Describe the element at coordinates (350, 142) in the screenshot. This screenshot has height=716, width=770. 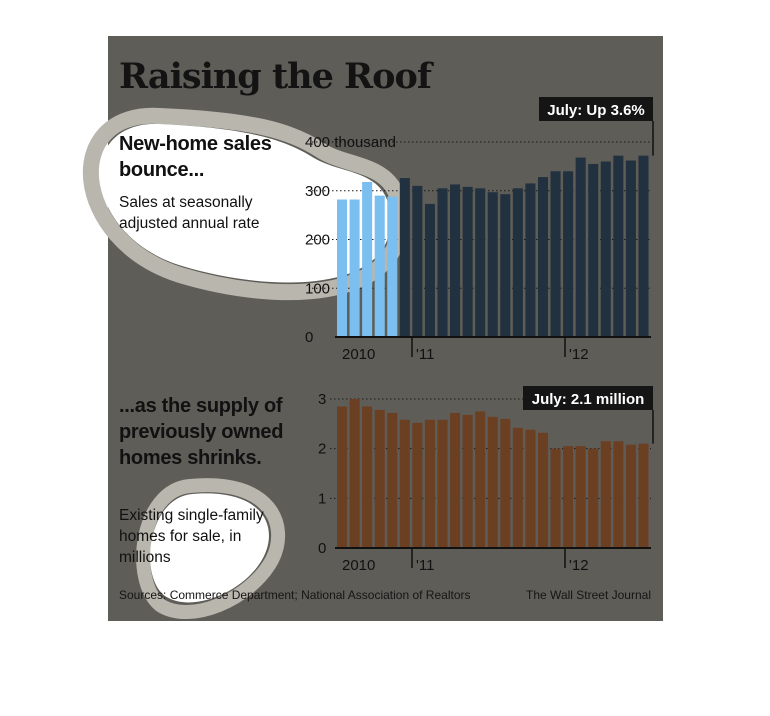
I see `y-tick-label: 400 thousand` at that location.